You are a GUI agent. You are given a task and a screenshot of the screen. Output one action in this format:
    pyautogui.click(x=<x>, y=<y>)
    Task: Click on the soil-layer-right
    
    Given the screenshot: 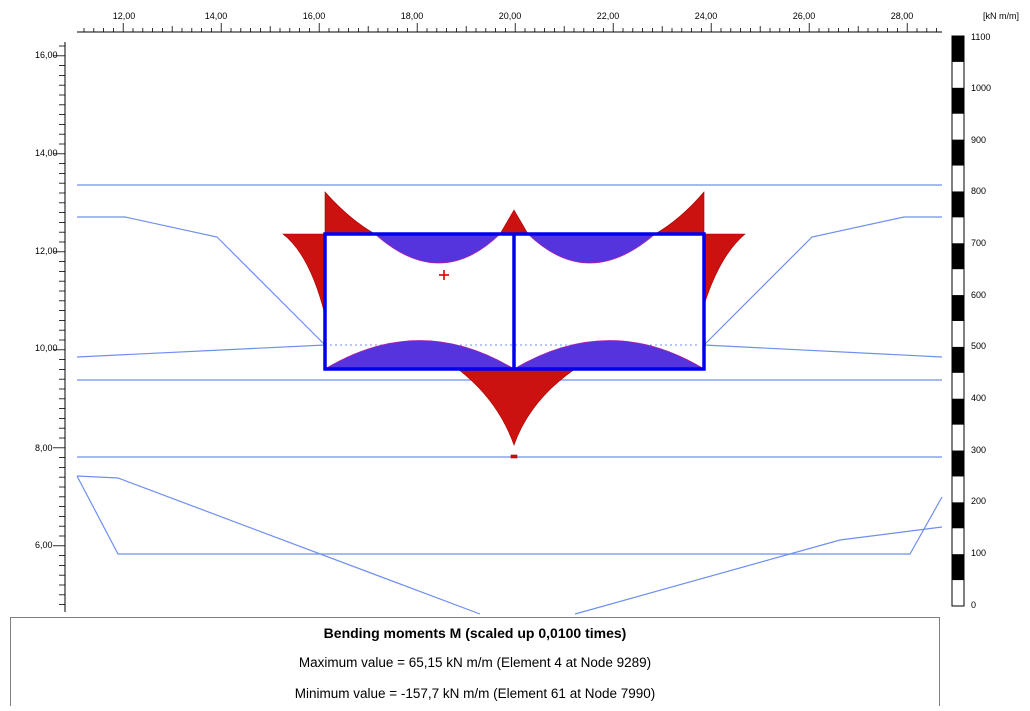 What is the action you would take?
    pyautogui.click(x=823, y=351)
    